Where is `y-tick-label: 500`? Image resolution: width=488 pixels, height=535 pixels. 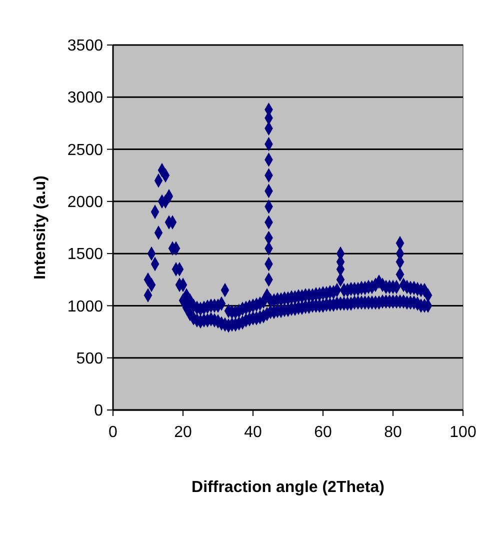
y-tick-label: 500 is located at coordinates (90, 359).